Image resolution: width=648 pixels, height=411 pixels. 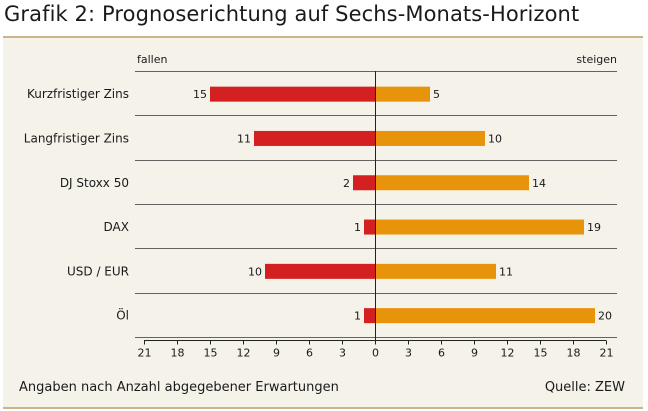 What do you see at coordinates (116, 227) in the screenshot?
I see `category-label: DAX` at bounding box center [116, 227].